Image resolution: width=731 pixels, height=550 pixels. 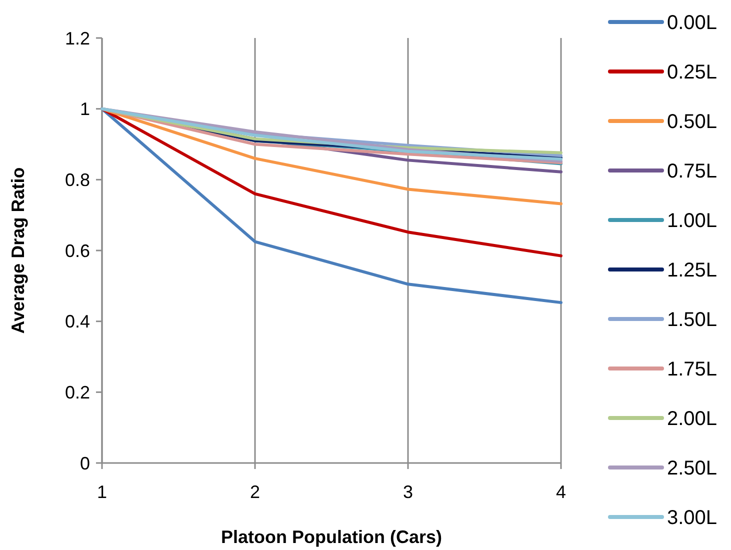 I want to click on legend-label: 1.25L, so click(x=692, y=271).